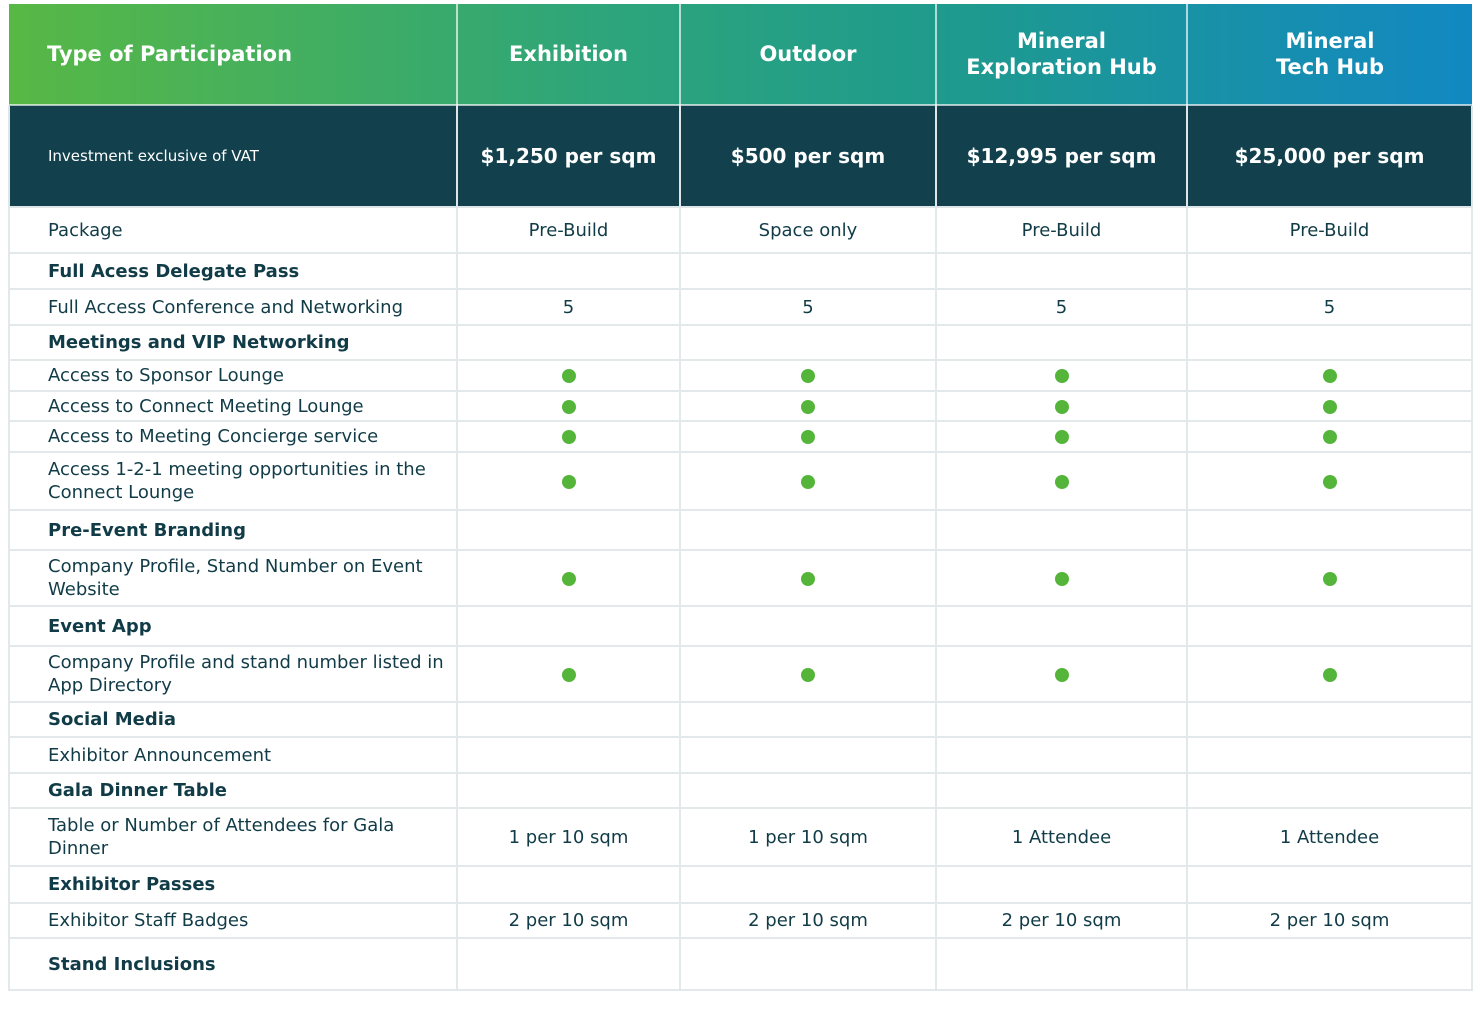 The width and height of the screenshot is (1480, 1009). I want to click on section-row: Meetings and VIP Networking, so click(740, 342).